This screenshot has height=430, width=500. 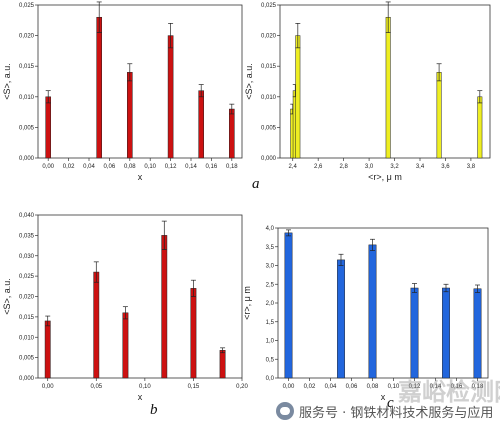 I want to click on y-tick-label: 4,0, so click(x=270, y=229).